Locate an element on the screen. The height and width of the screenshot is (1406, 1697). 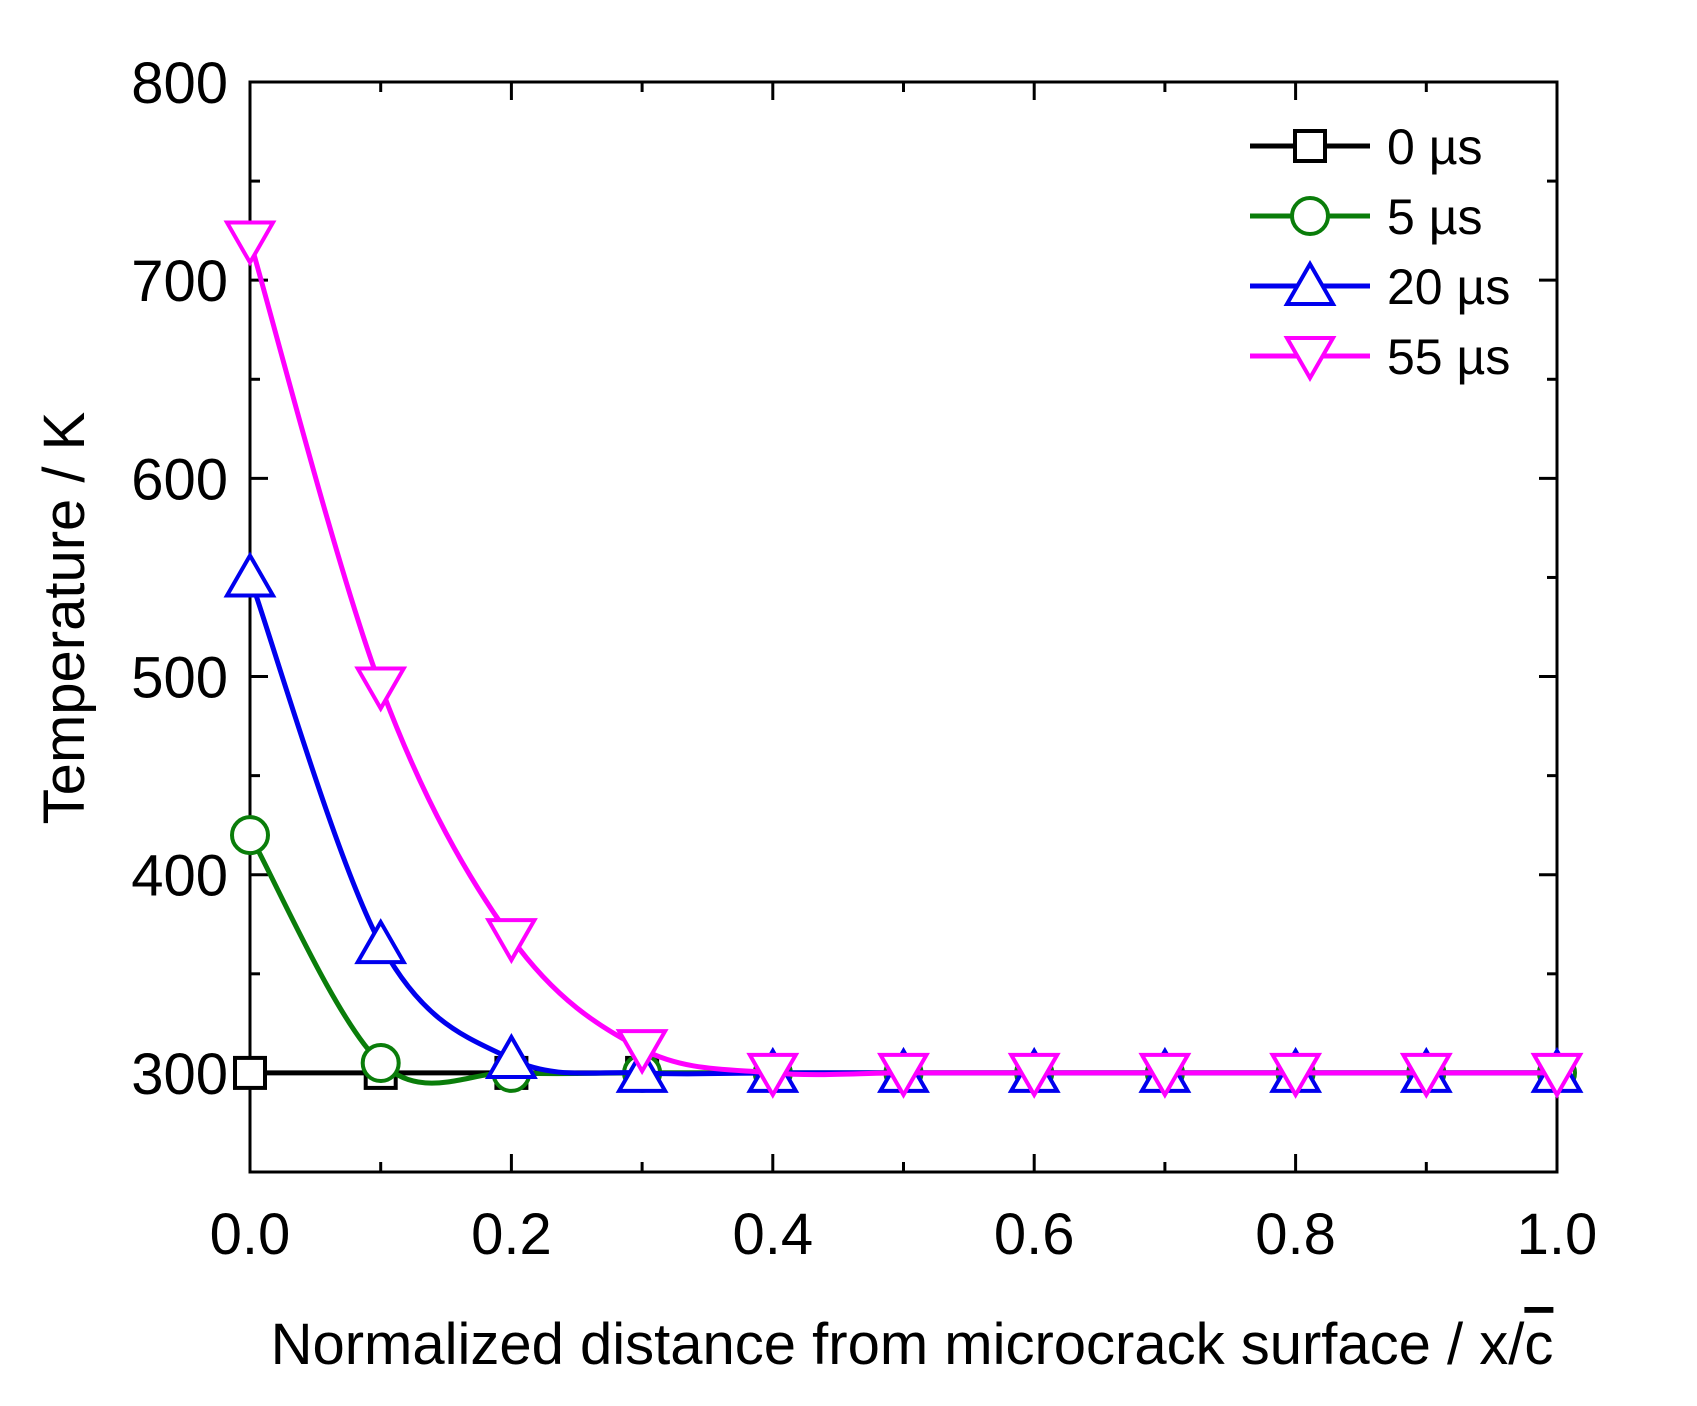
y-tick-label: 400 is located at coordinates (179, 876).